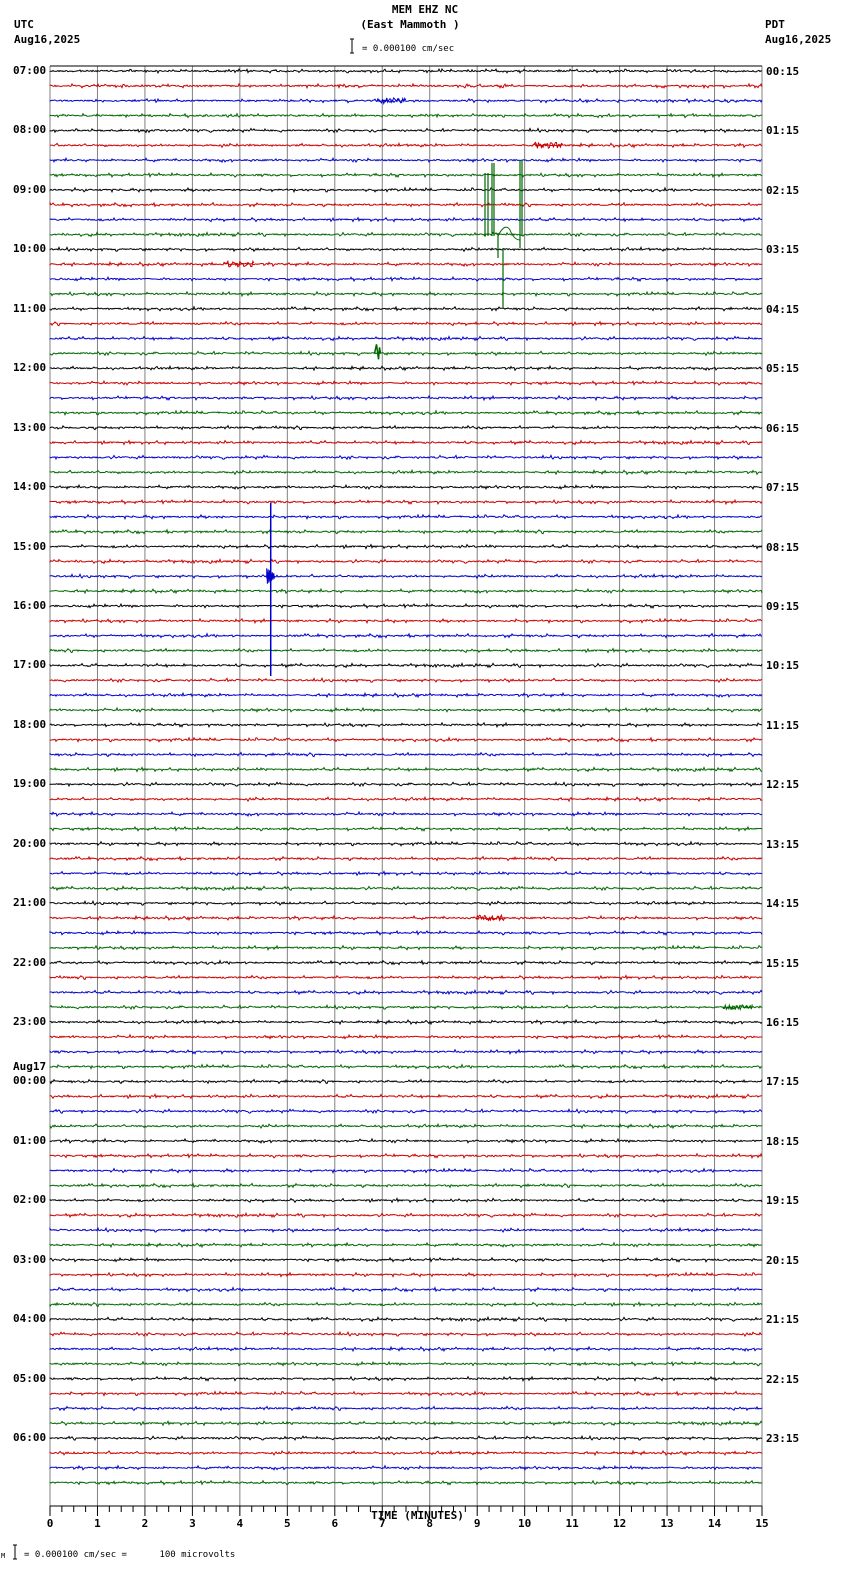  Describe the element at coordinates (287, 1523) in the screenshot. I see `x-tick-label: 5` at that location.